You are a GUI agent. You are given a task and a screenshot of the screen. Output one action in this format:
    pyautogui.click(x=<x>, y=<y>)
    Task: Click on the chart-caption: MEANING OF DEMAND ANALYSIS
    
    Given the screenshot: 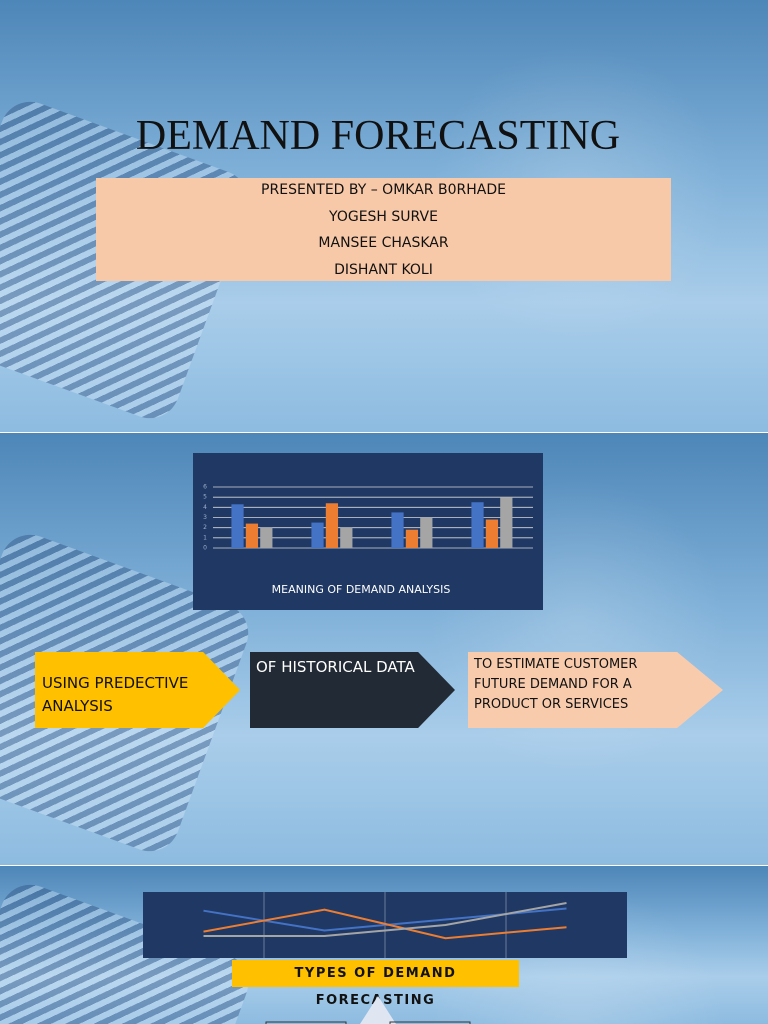 What is the action you would take?
    pyautogui.click(x=361, y=589)
    